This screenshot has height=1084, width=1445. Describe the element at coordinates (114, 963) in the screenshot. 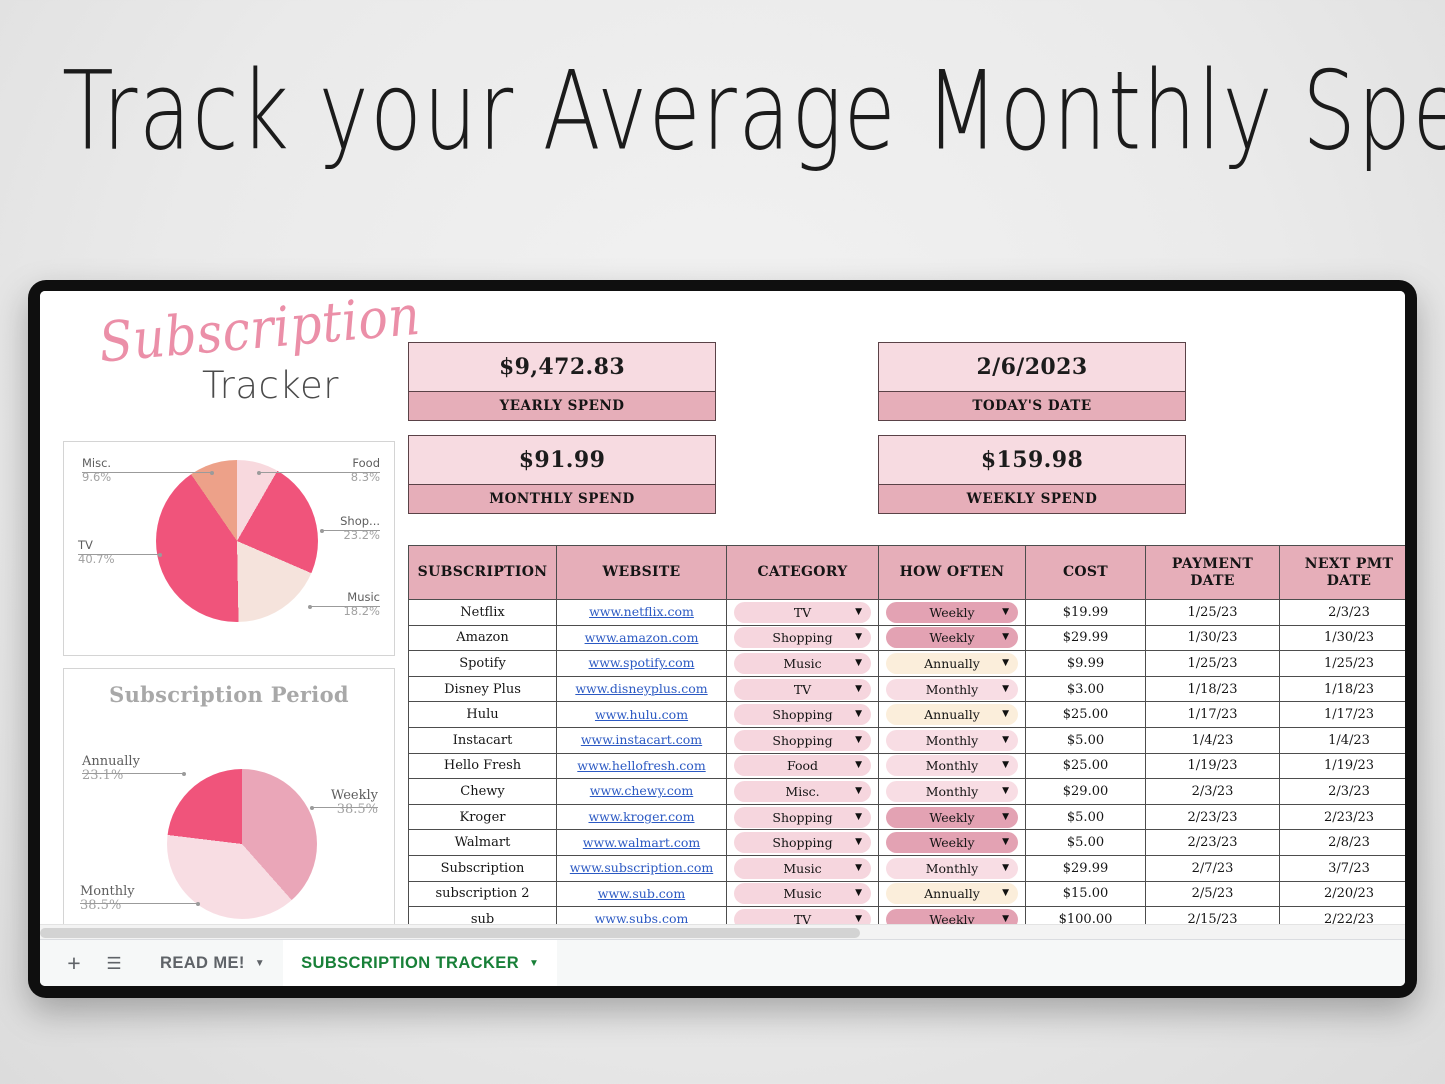

I see `all-sheets-icon: ☰` at that location.